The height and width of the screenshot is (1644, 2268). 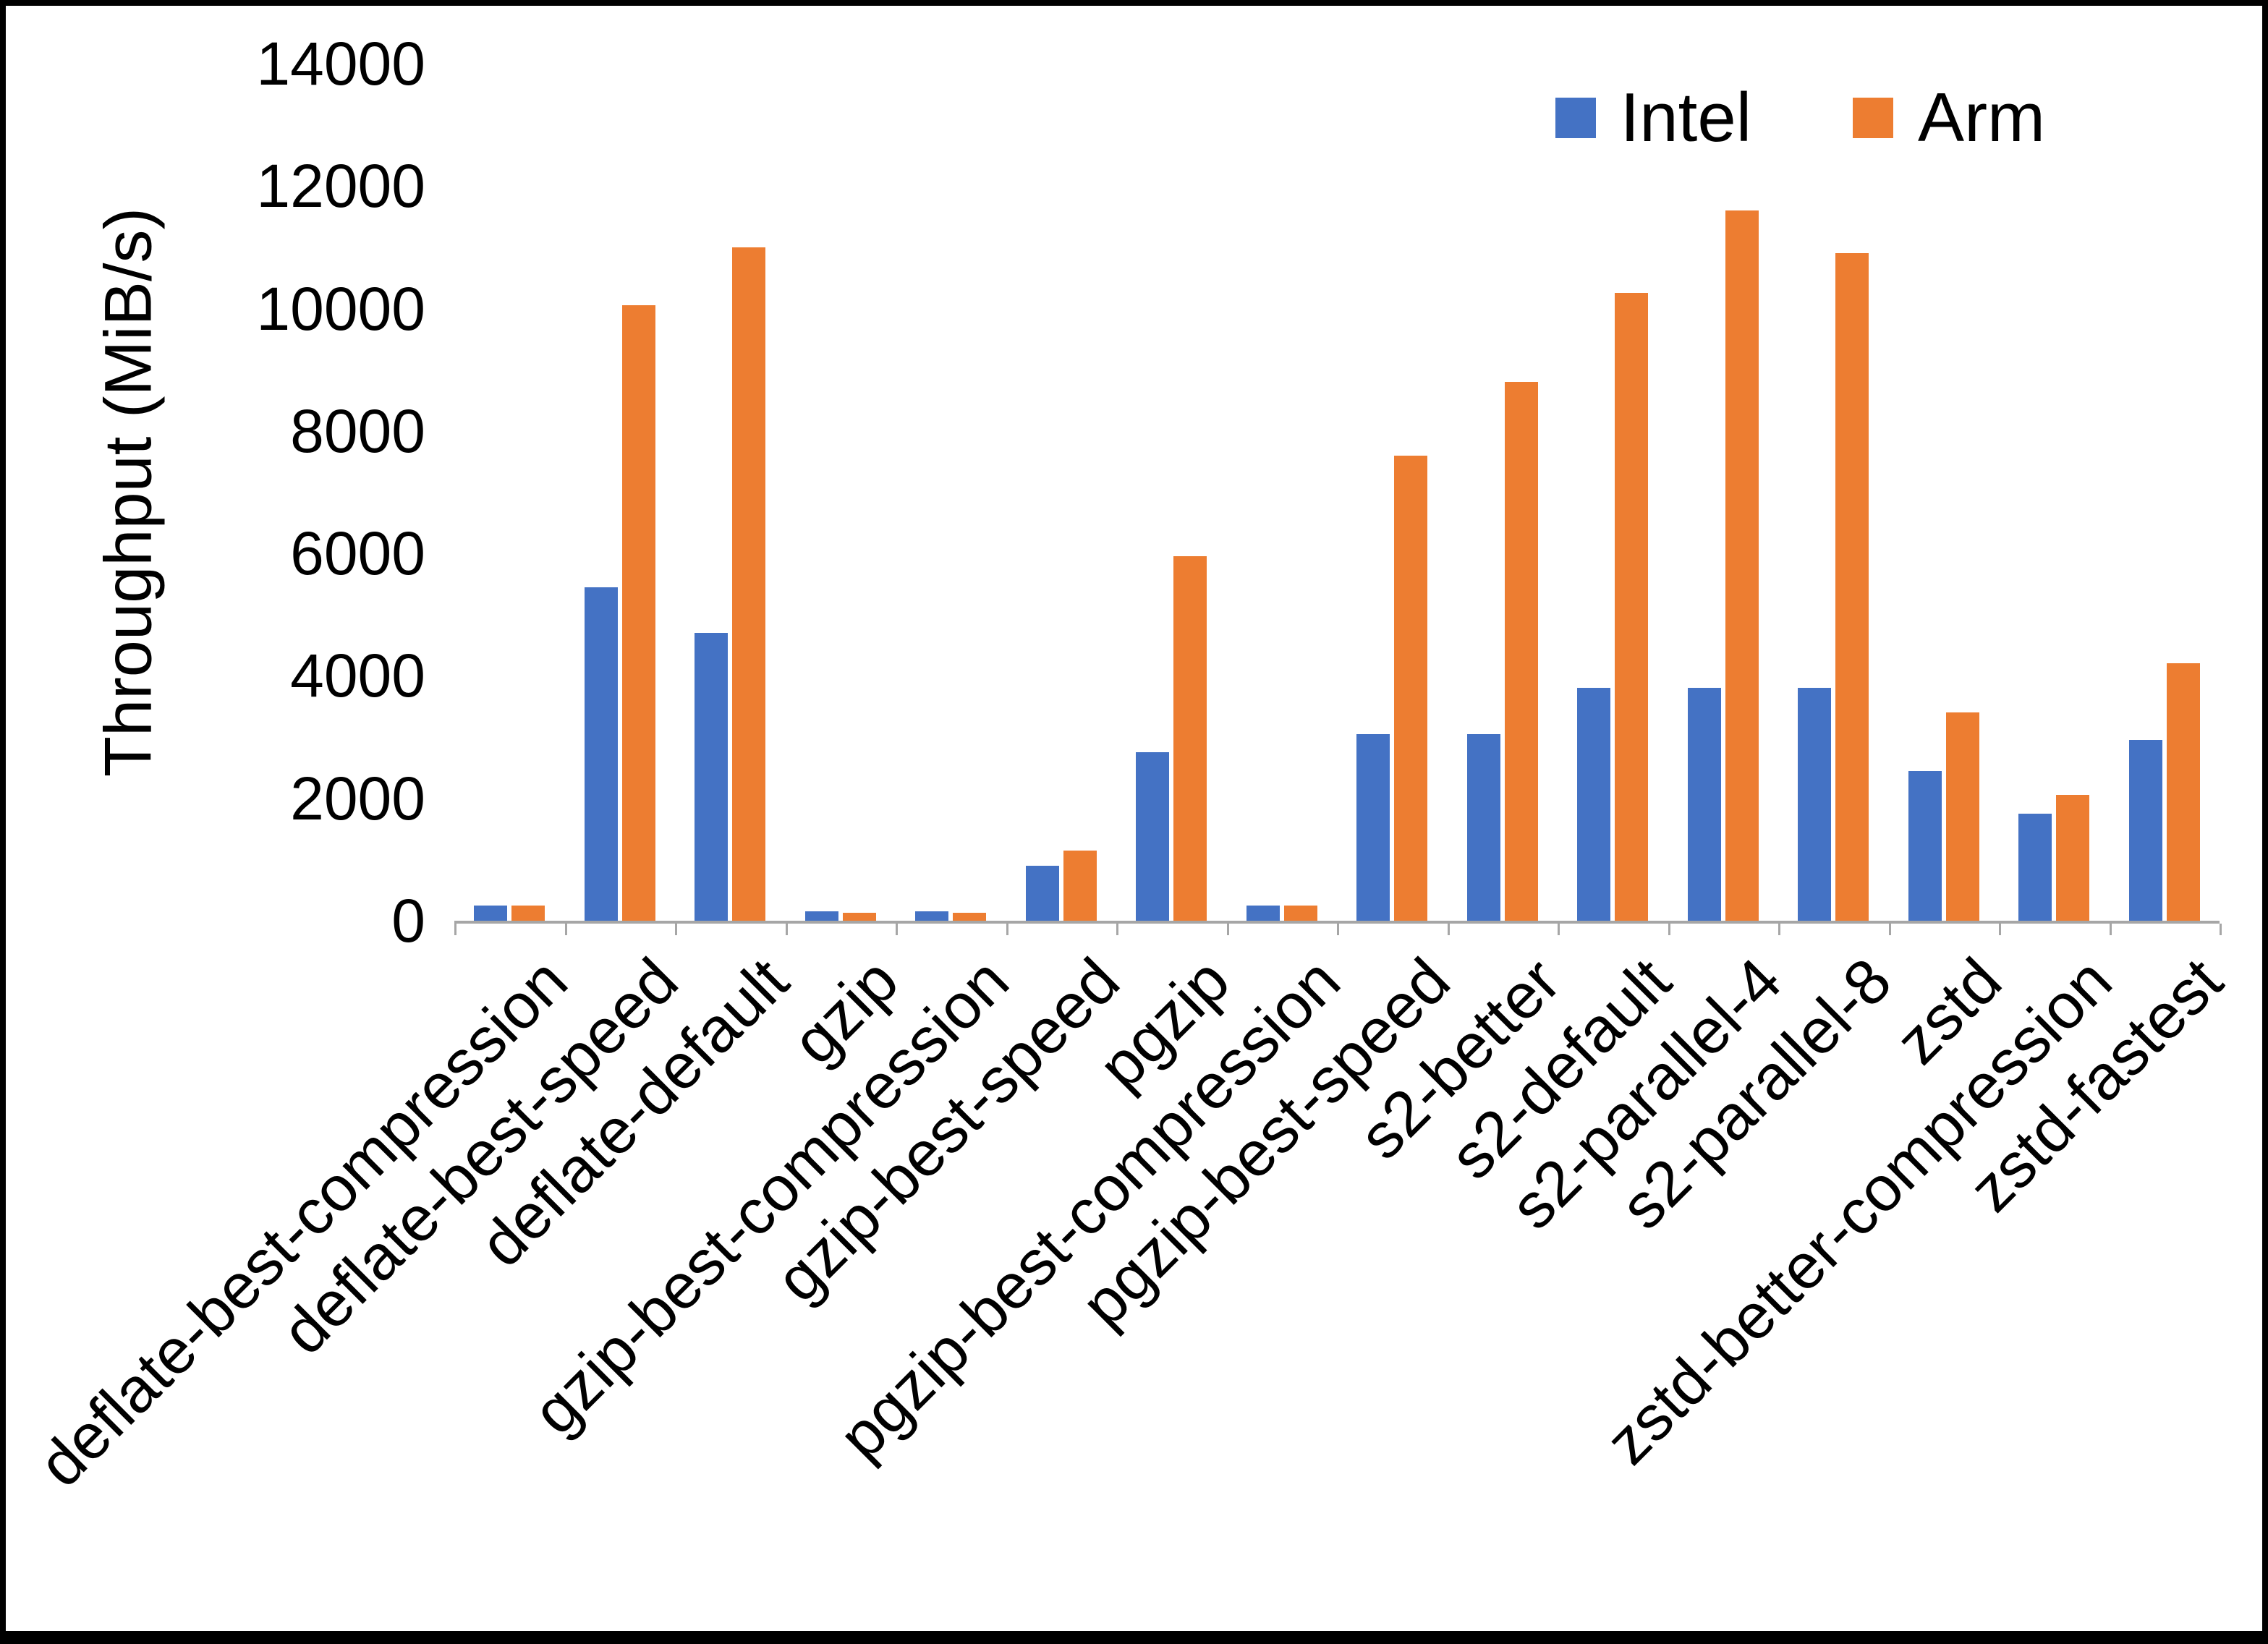 I want to click on bar-intel-deflate-default, so click(x=711, y=777).